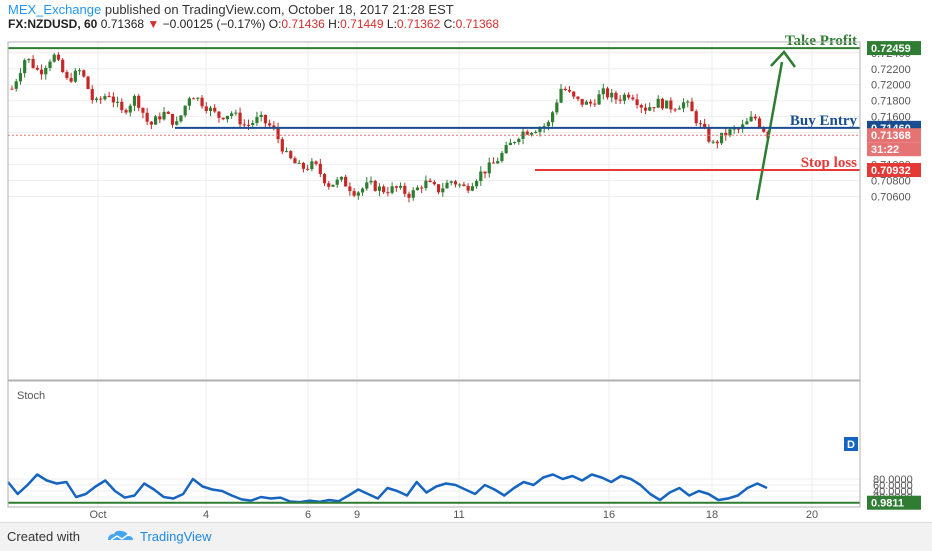 This screenshot has width=932, height=551. What do you see at coordinates (357, 515) in the screenshot?
I see `time-tick-label: 9` at bounding box center [357, 515].